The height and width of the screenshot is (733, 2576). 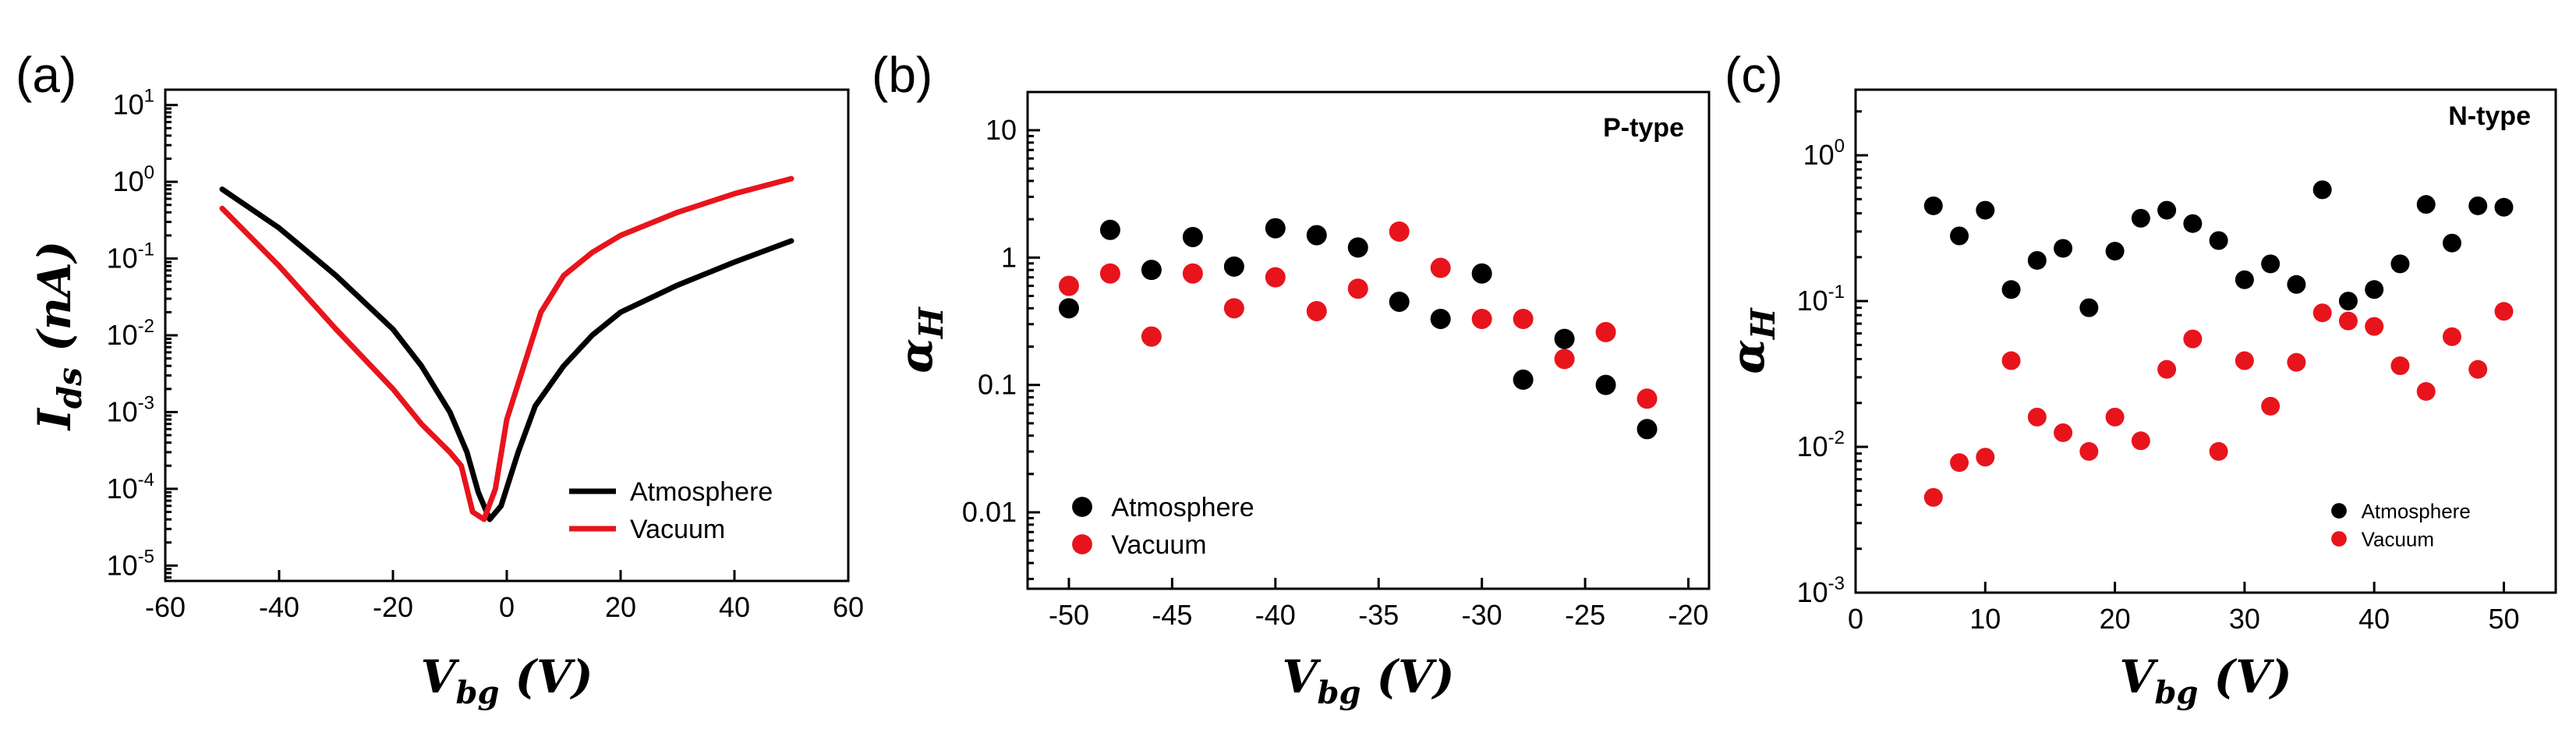 What do you see at coordinates (1754, 75) in the screenshot?
I see `panel-label-c: (c)` at bounding box center [1754, 75].